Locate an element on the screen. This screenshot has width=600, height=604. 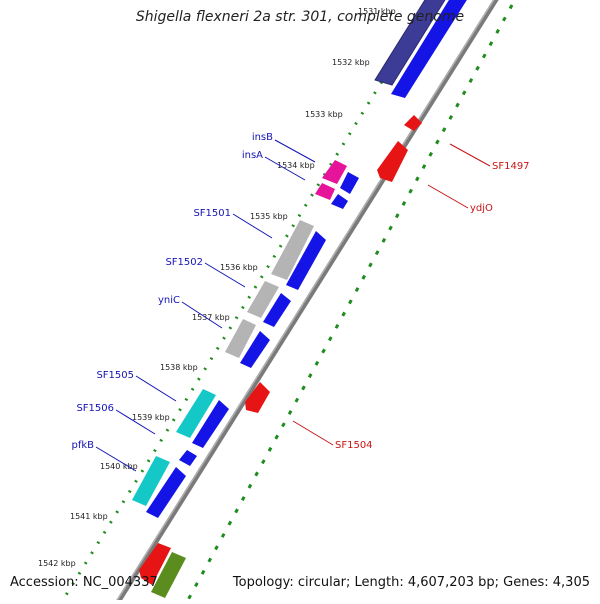
kbp-label: 1540 kbp is located at coordinates (119, 466).